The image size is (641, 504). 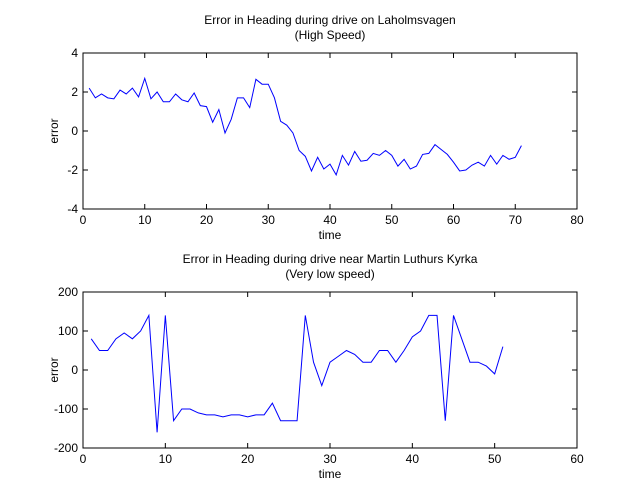 I want to click on y-tick-label: 4, so click(x=74, y=53).